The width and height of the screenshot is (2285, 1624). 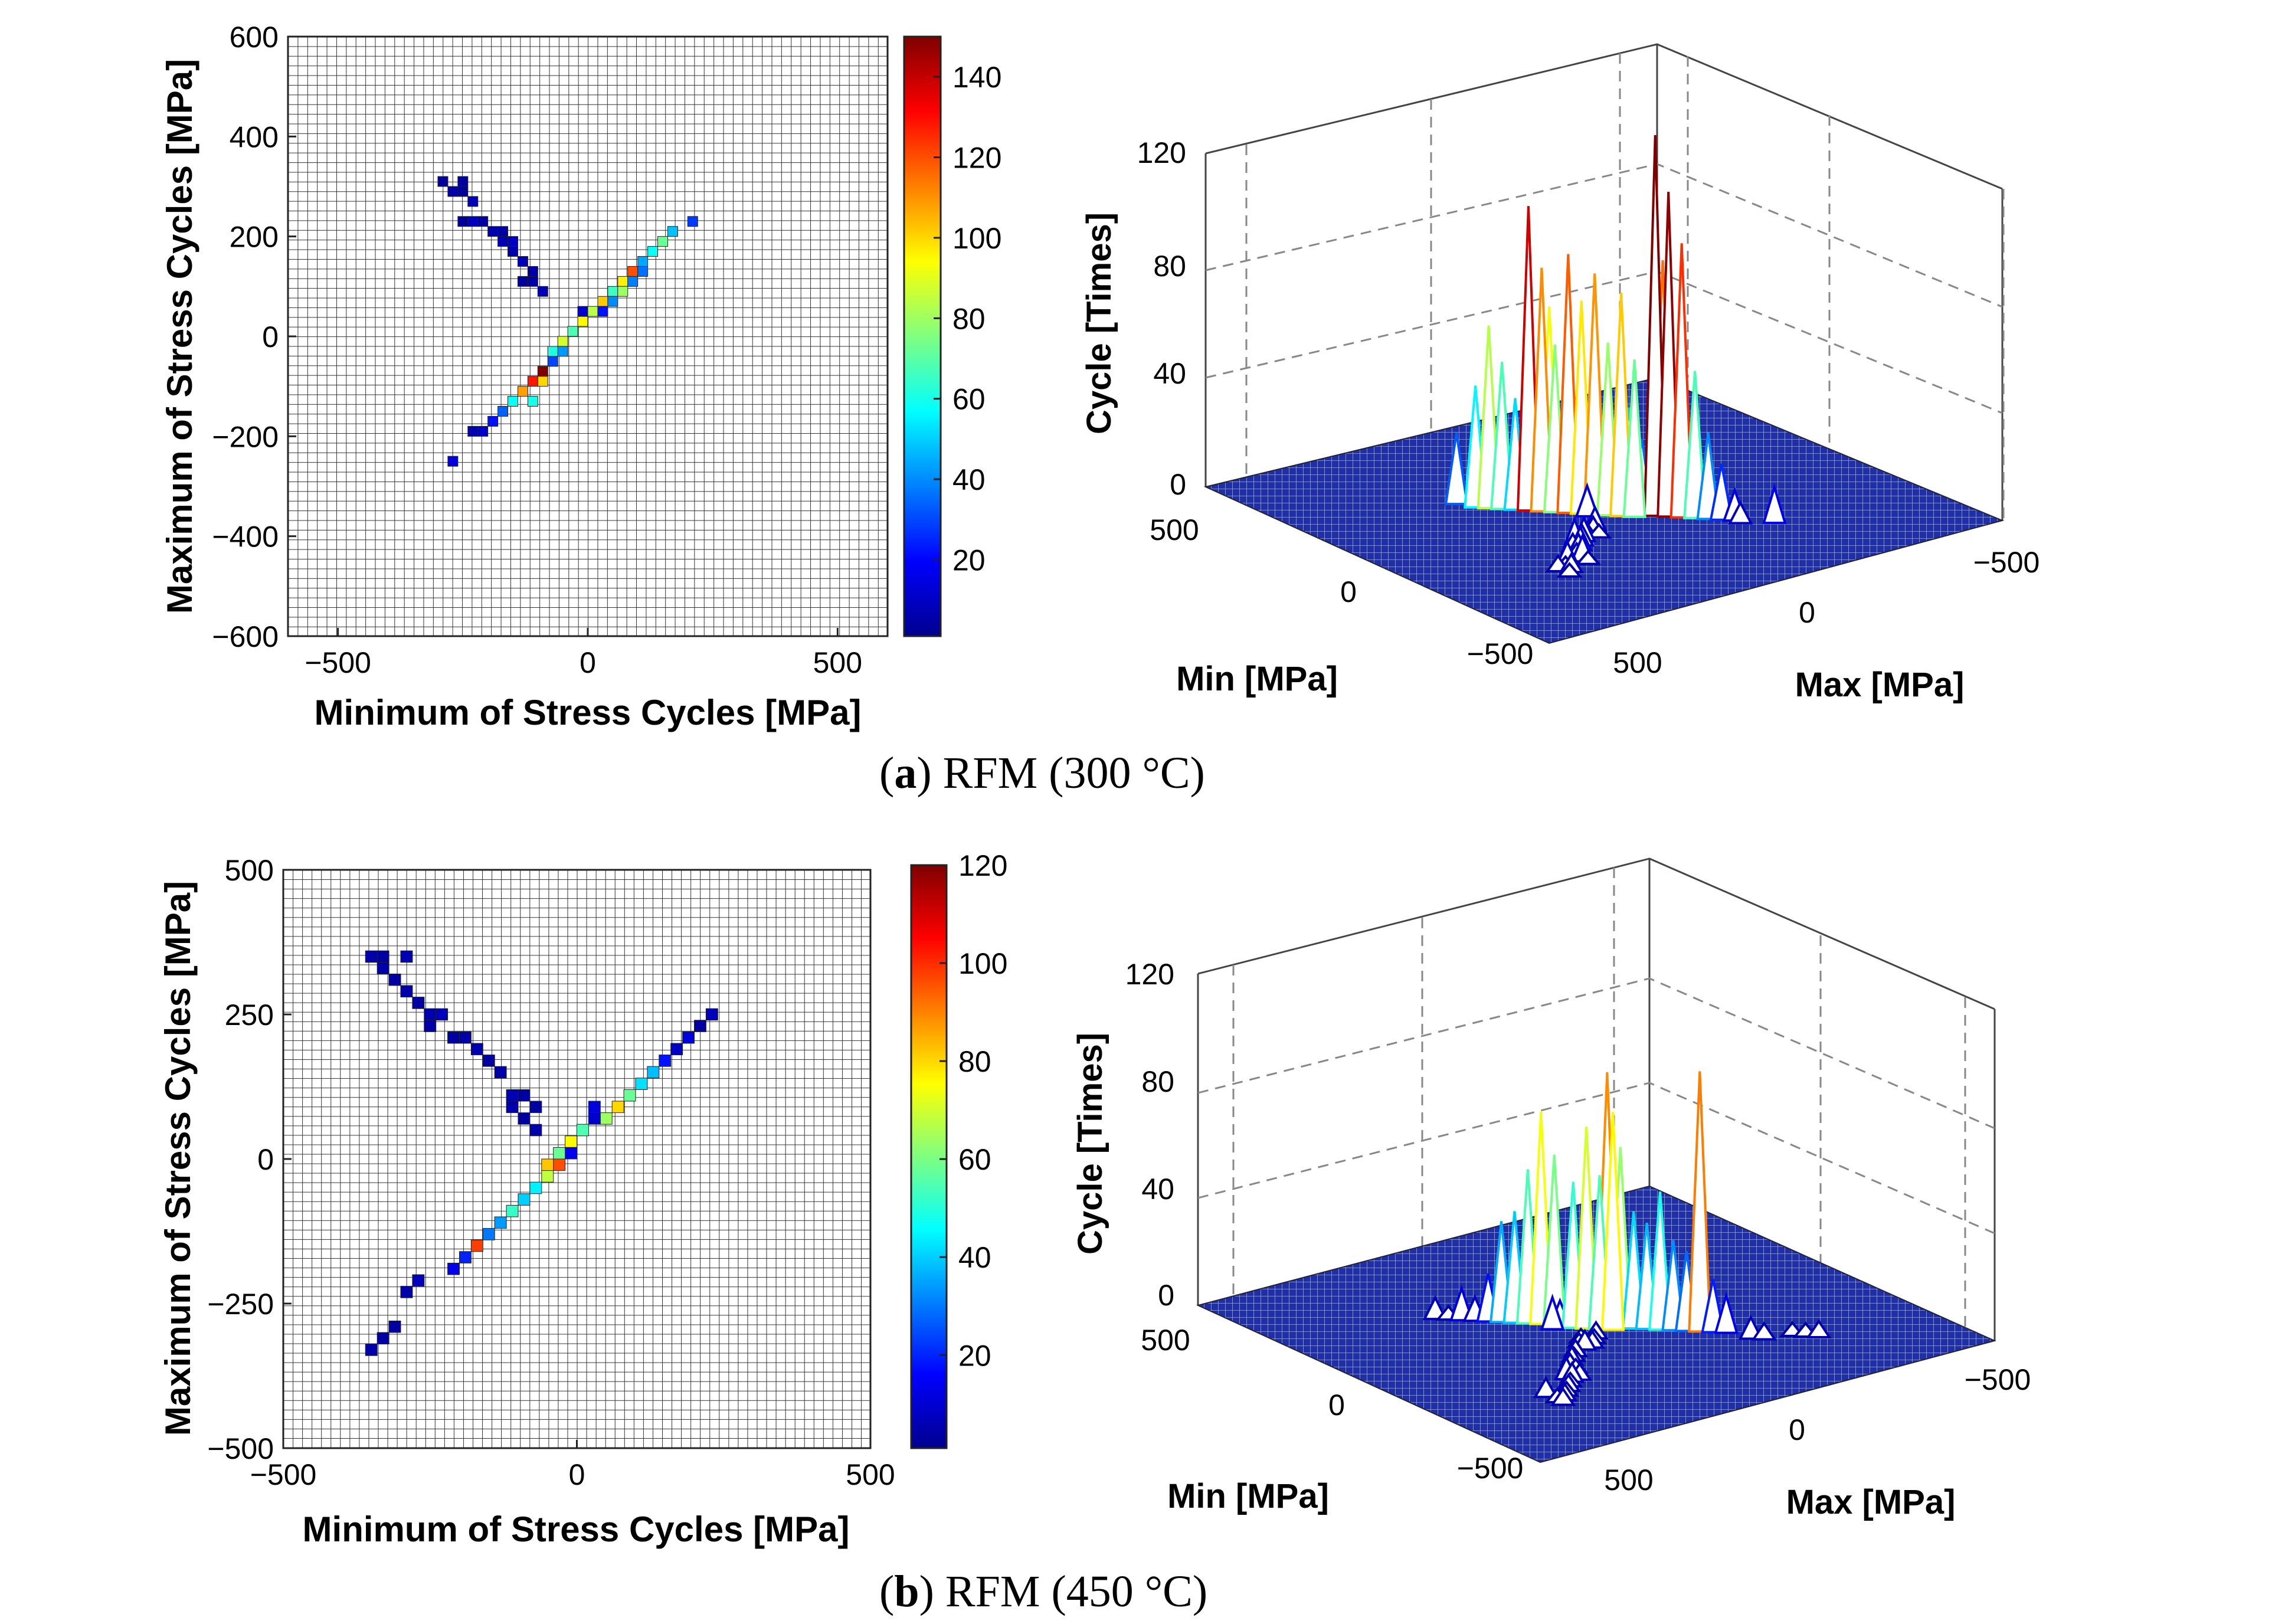 I want to click on heatmap-a-xtick-label: 0, so click(x=588, y=662).